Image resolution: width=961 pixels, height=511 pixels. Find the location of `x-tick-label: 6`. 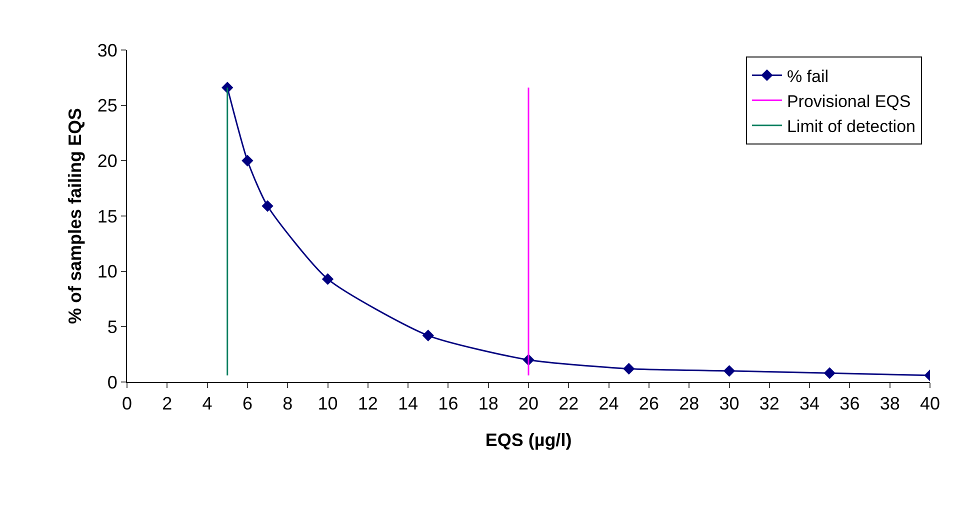

x-tick-label: 6 is located at coordinates (247, 404).